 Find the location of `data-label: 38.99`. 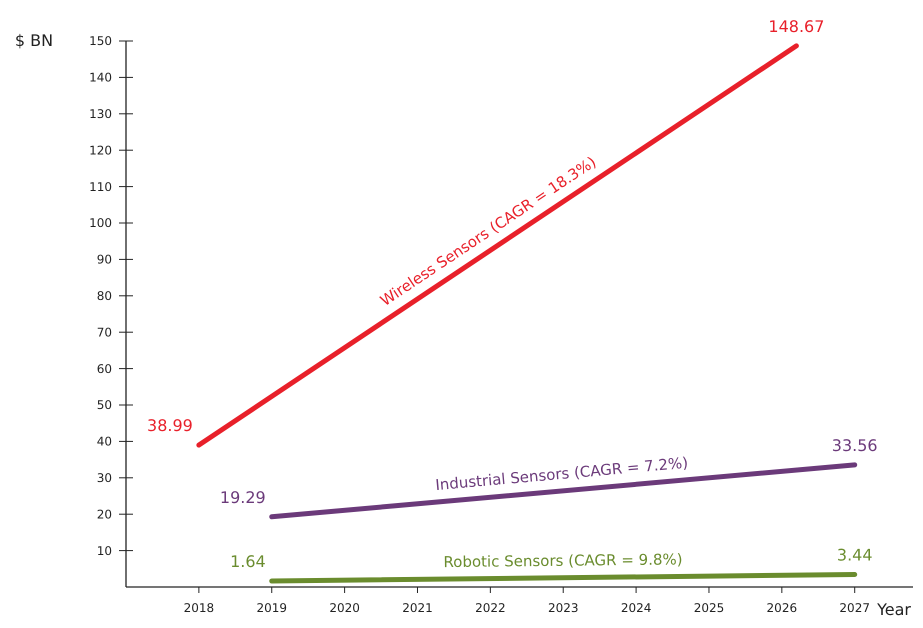

data-label: 38.99 is located at coordinates (170, 426).